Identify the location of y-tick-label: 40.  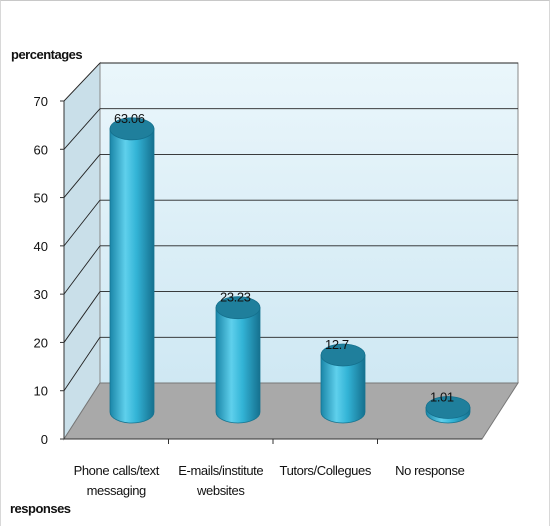
(41, 246).